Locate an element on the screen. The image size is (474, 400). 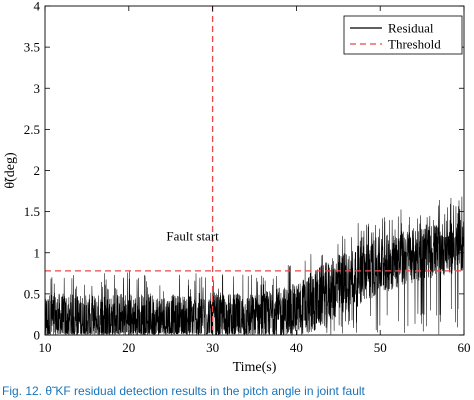
x-tick-label: 40 is located at coordinates (296, 347).